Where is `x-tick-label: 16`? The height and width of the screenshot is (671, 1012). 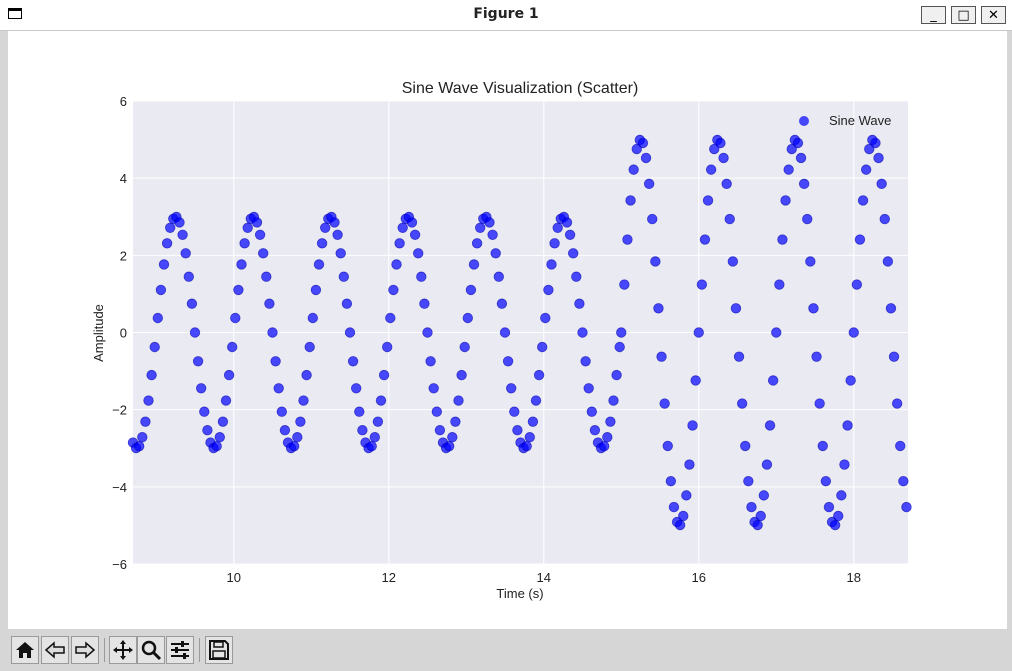
x-tick-label: 16 is located at coordinates (699, 577).